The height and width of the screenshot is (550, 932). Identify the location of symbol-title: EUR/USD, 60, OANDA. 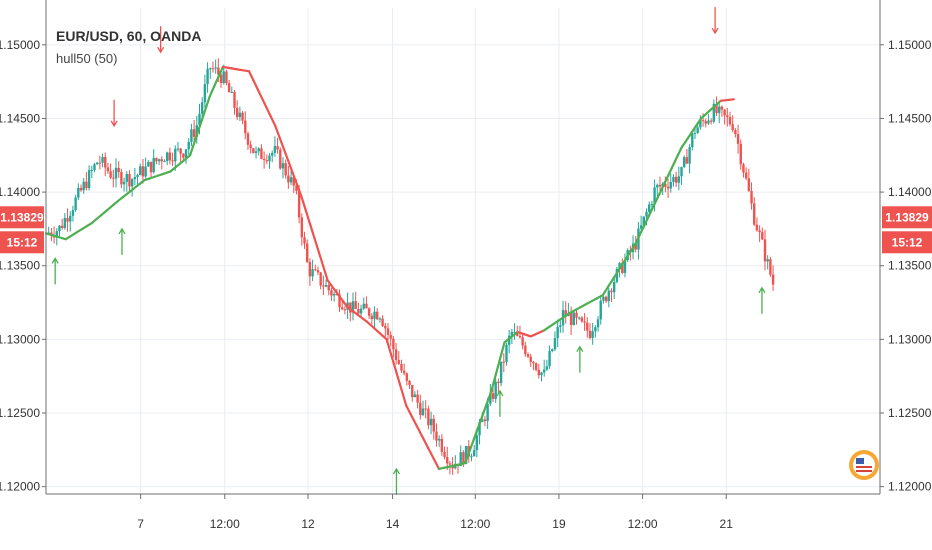
(129, 36).